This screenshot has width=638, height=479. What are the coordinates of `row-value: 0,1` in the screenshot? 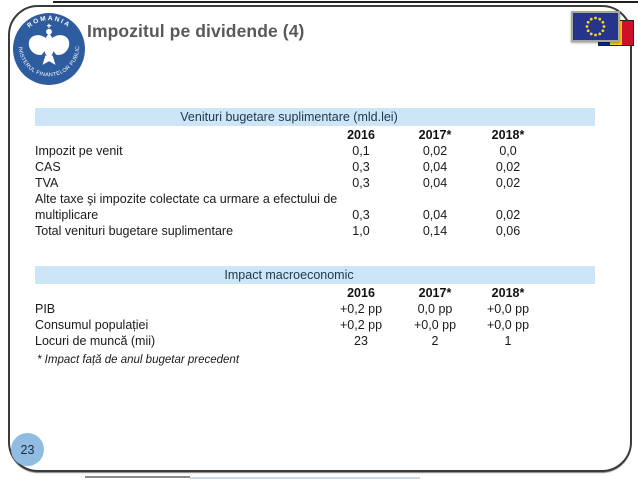 It's located at (361, 151).